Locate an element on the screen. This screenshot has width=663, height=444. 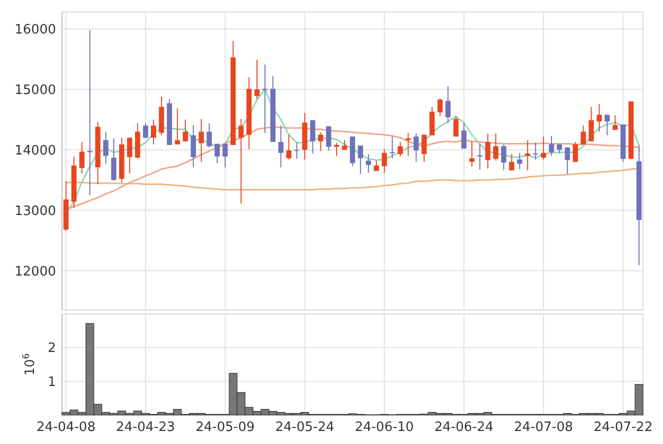
y-tick-label: 15000 is located at coordinates (35, 90).